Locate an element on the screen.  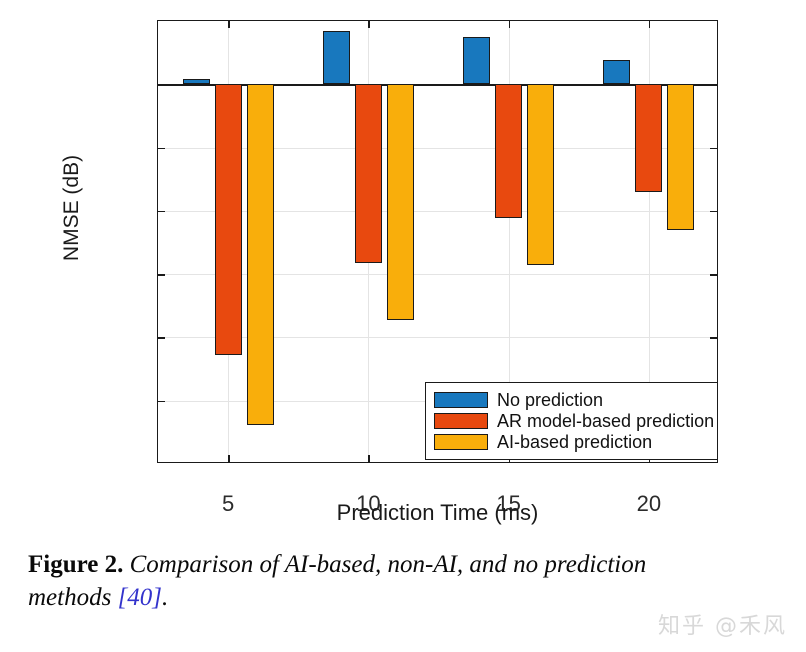
x-tick-label: 15 is located at coordinates (508, 503).